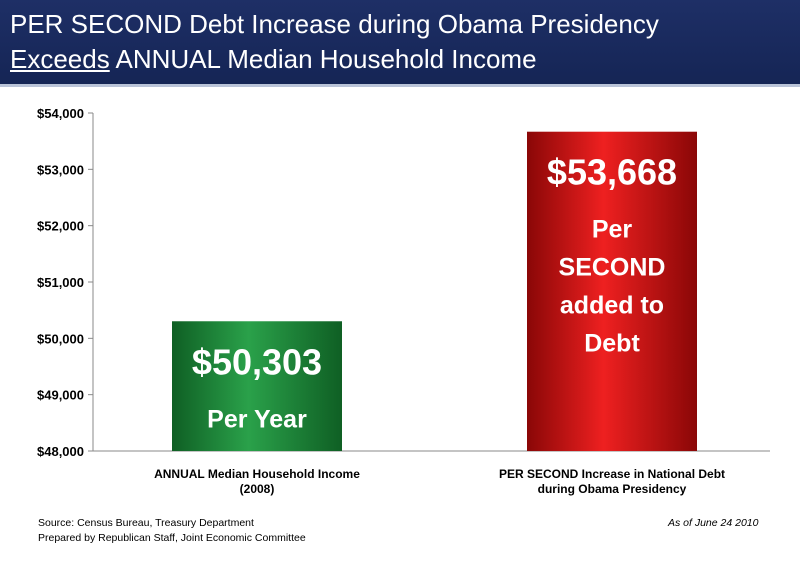 The width and height of the screenshot is (800, 576). I want to click on y-tick-label: $50,000, so click(60, 338).